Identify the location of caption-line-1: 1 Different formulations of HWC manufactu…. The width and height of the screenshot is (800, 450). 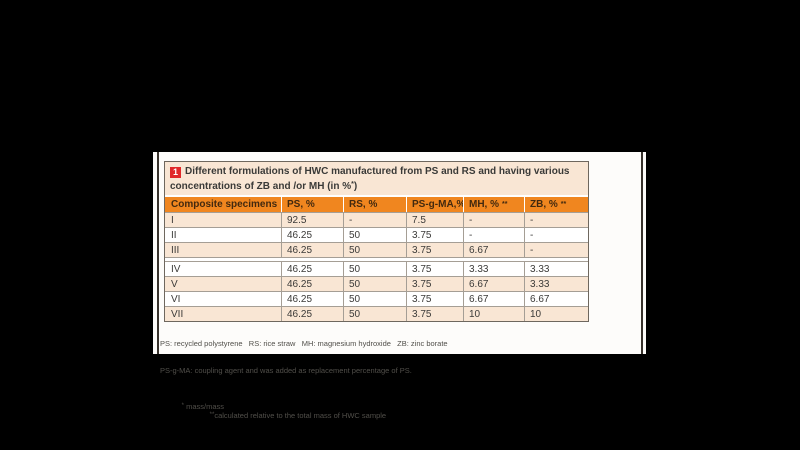
(376, 171).